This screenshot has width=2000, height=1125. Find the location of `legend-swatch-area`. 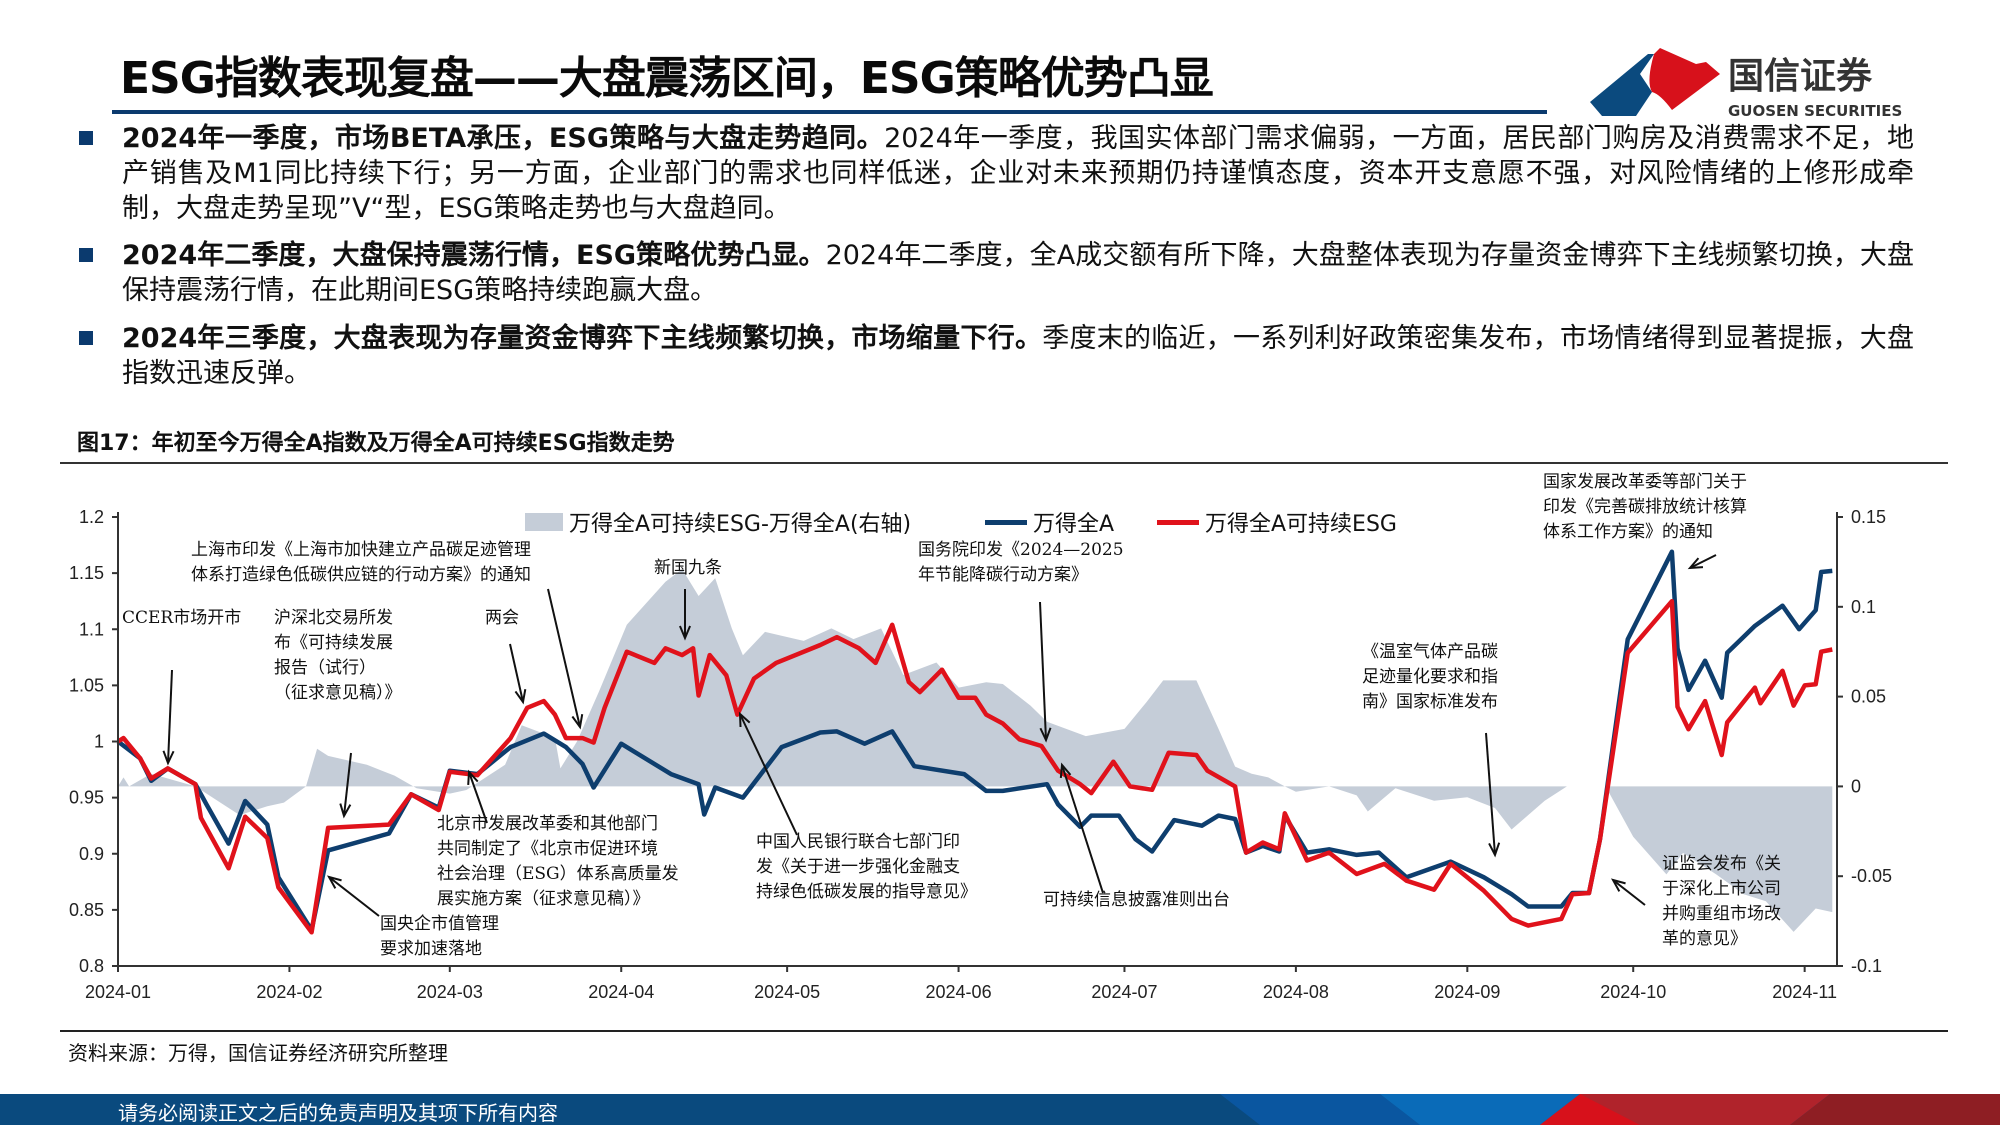

legend-swatch-area is located at coordinates (544, 522).